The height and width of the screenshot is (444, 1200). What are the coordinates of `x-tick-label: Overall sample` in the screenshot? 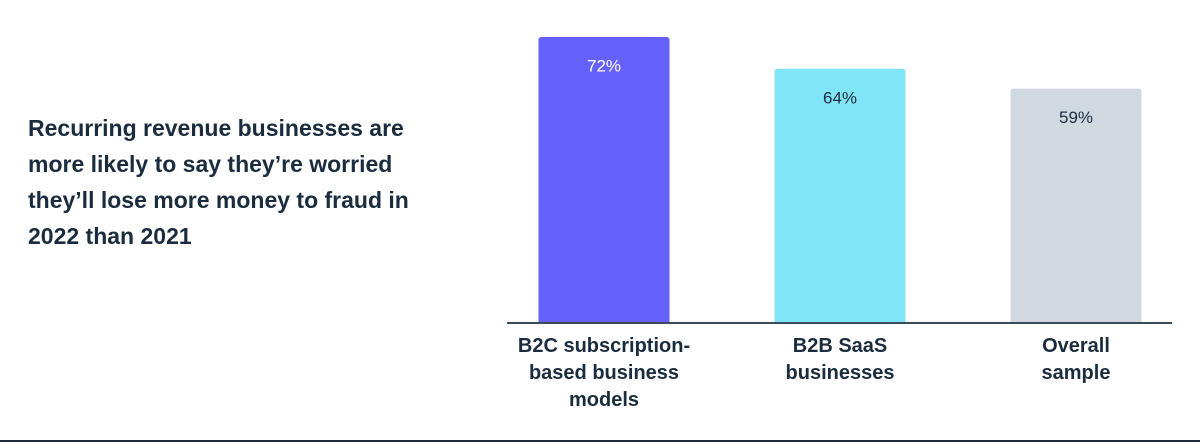 It's located at (1076, 359).